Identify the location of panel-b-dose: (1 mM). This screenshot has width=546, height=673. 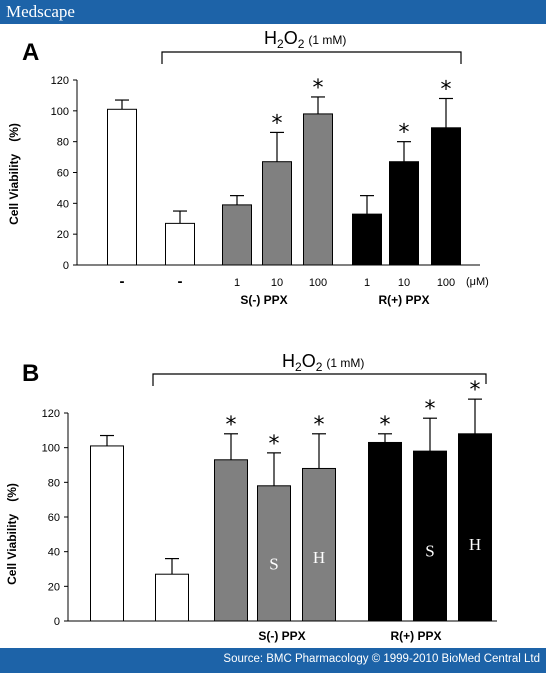
(345, 363).